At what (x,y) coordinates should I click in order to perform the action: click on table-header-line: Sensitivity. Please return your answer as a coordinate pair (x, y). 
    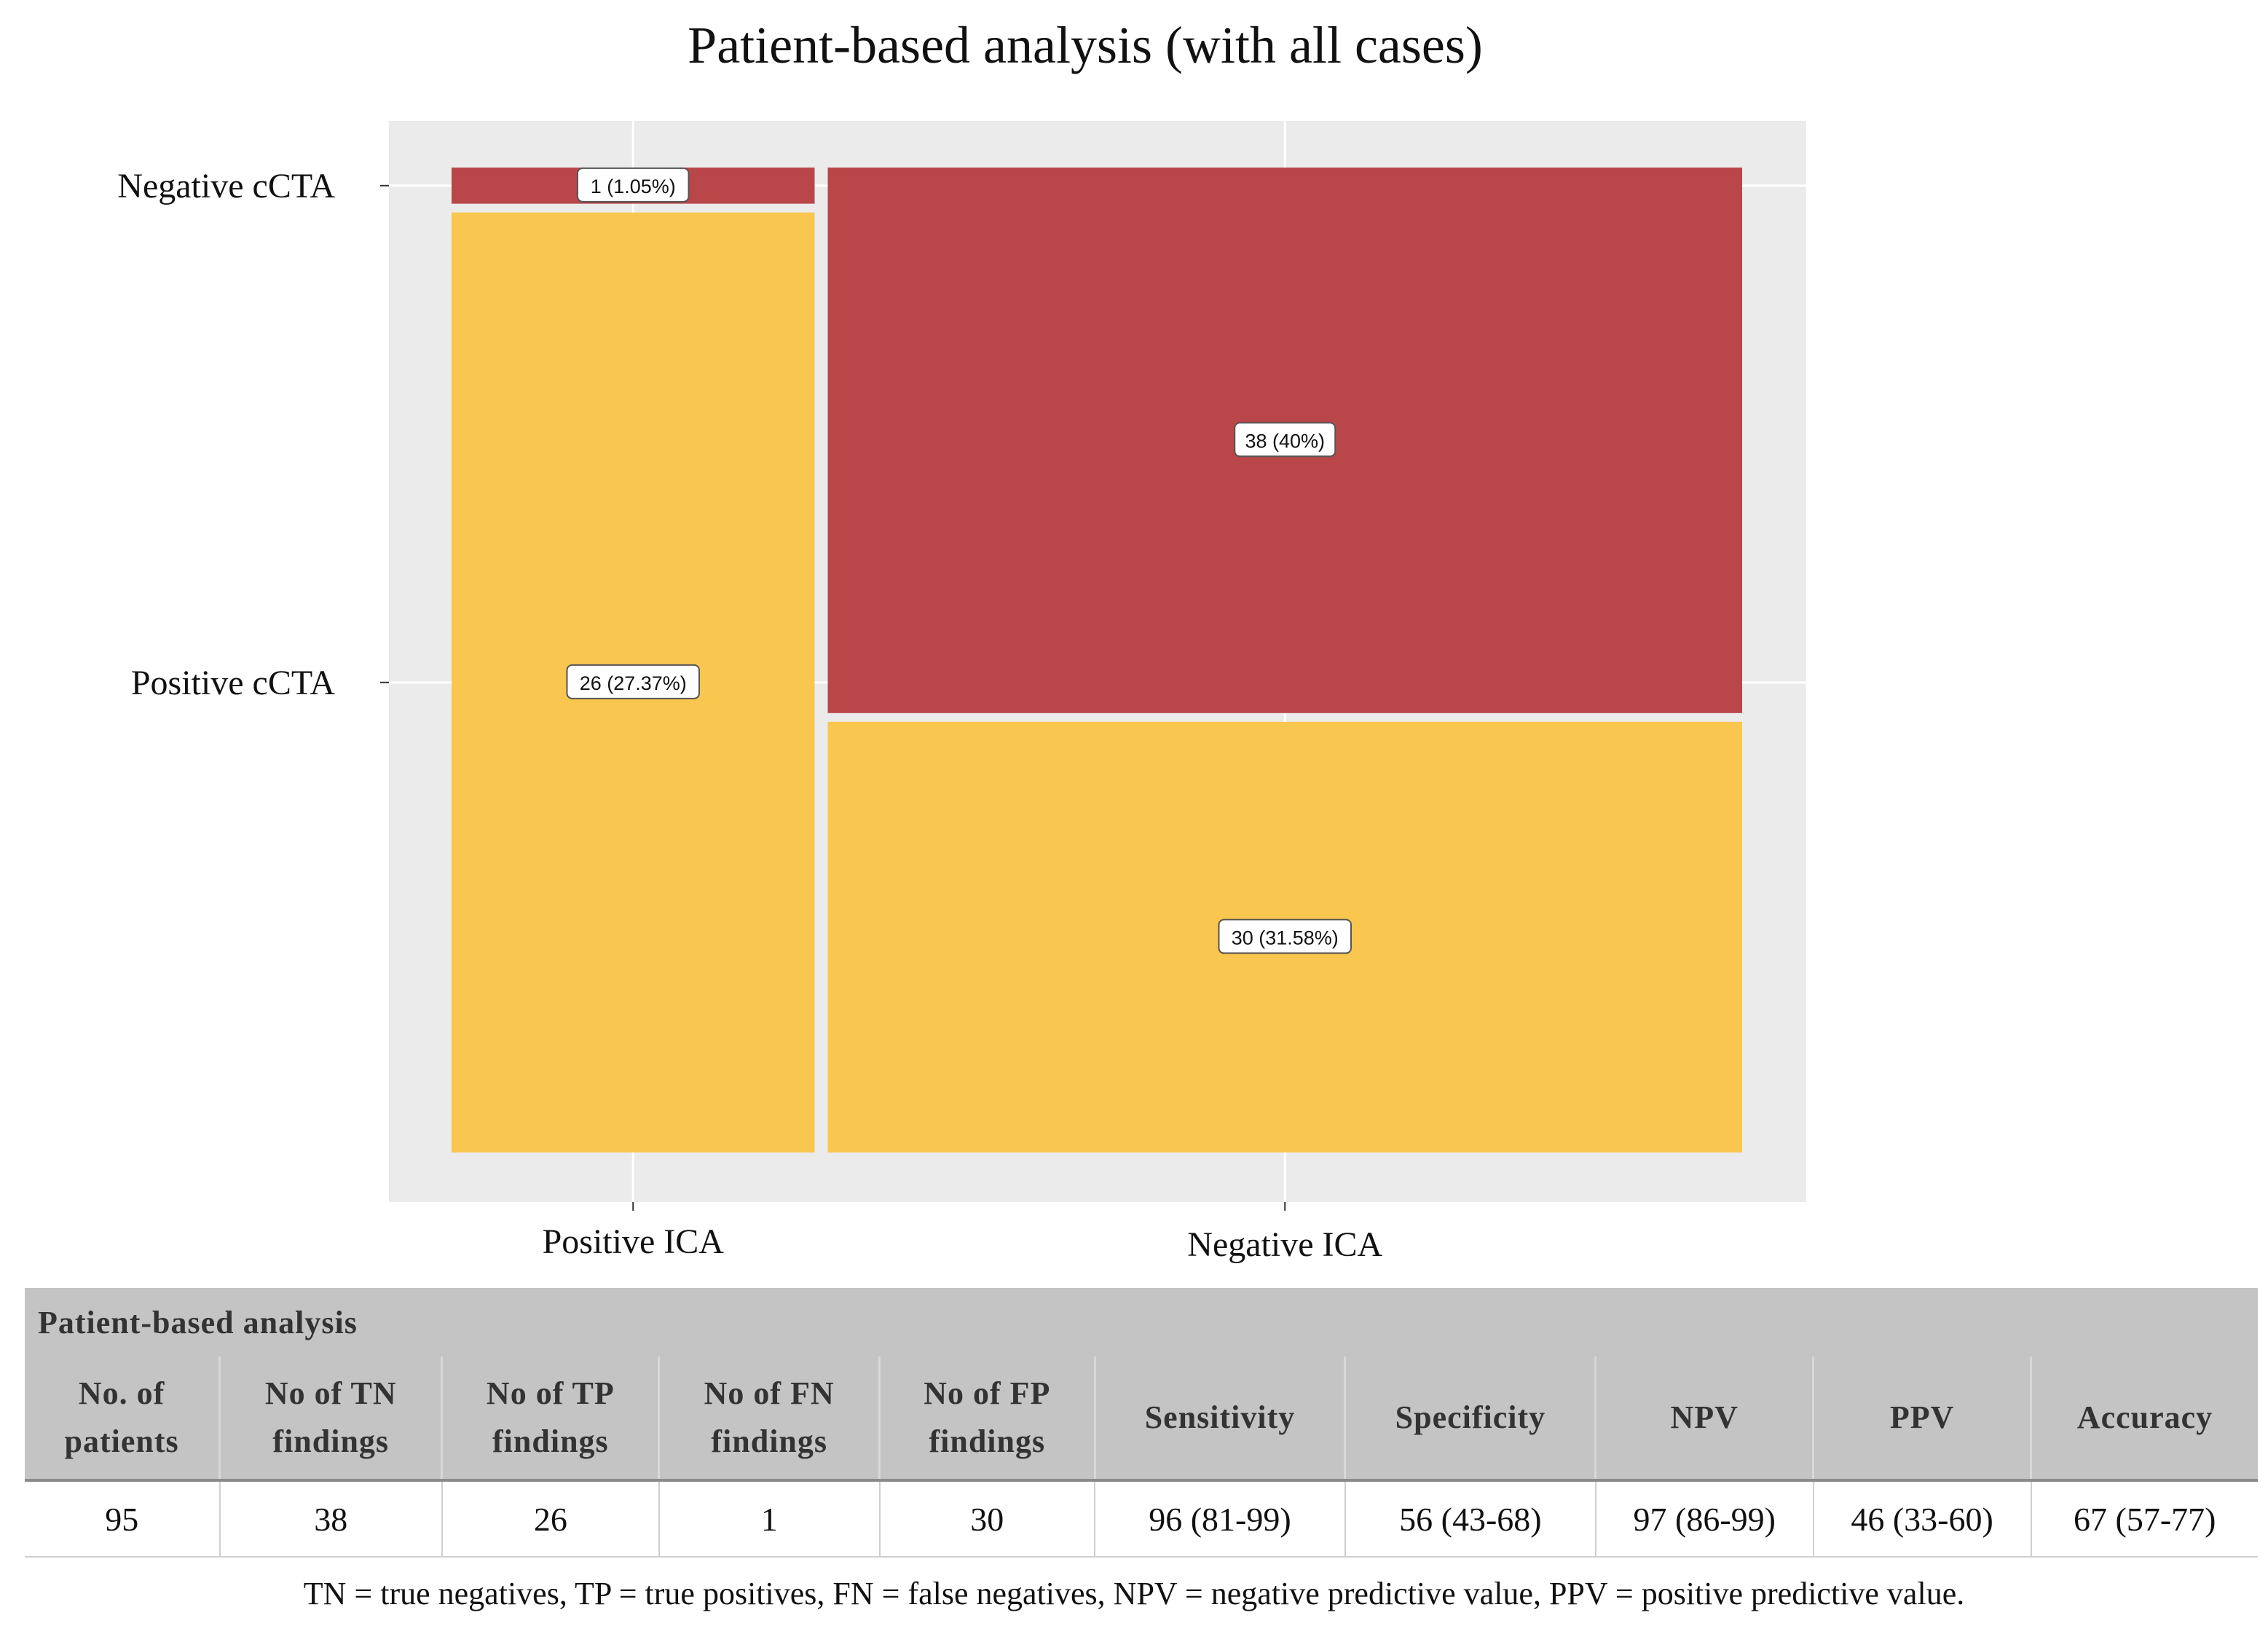
    Looking at the image, I should click on (1220, 1417).